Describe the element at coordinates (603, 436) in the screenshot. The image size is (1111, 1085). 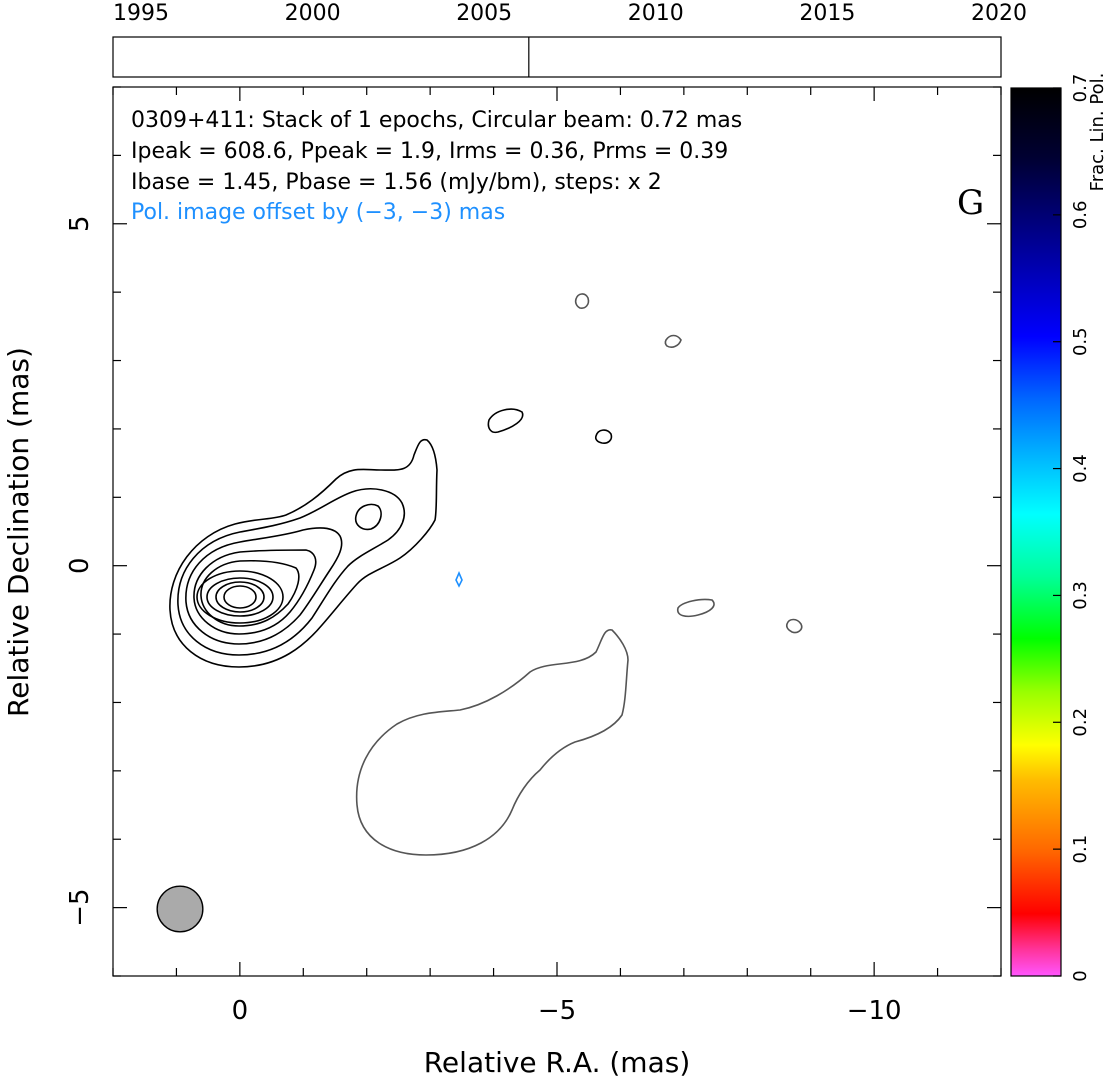
I see `intensity-contour-blob-b` at that location.